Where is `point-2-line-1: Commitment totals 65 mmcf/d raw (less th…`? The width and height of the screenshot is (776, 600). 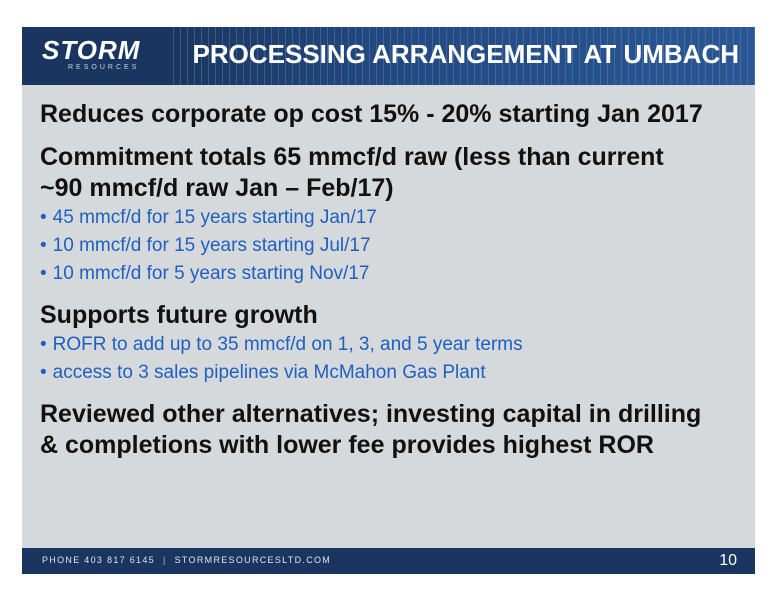 point-2-line-1: Commitment totals 65 mmcf/d raw (less th… is located at coordinates (352, 157).